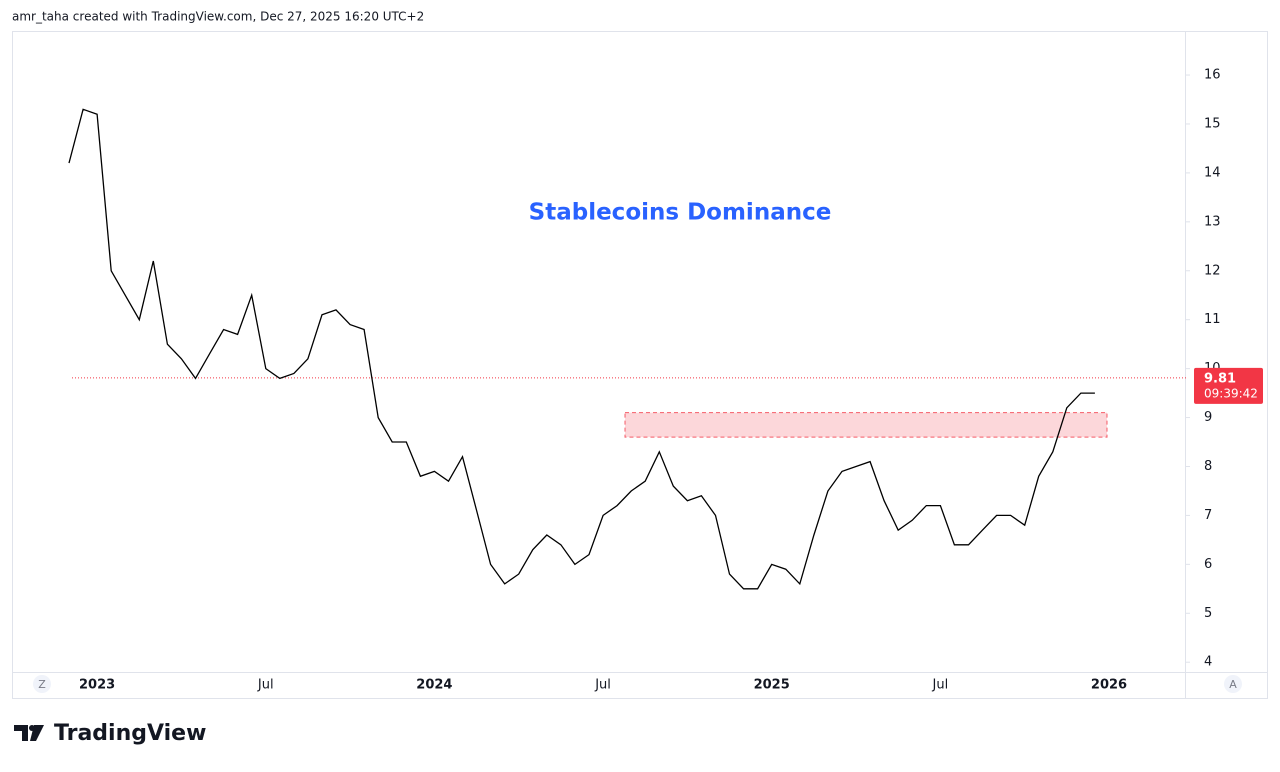 This screenshot has height=772, width=1280. What do you see at coordinates (1208, 417) in the screenshot?
I see `y-tick-label: 9` at bounding box center [1208, 417].